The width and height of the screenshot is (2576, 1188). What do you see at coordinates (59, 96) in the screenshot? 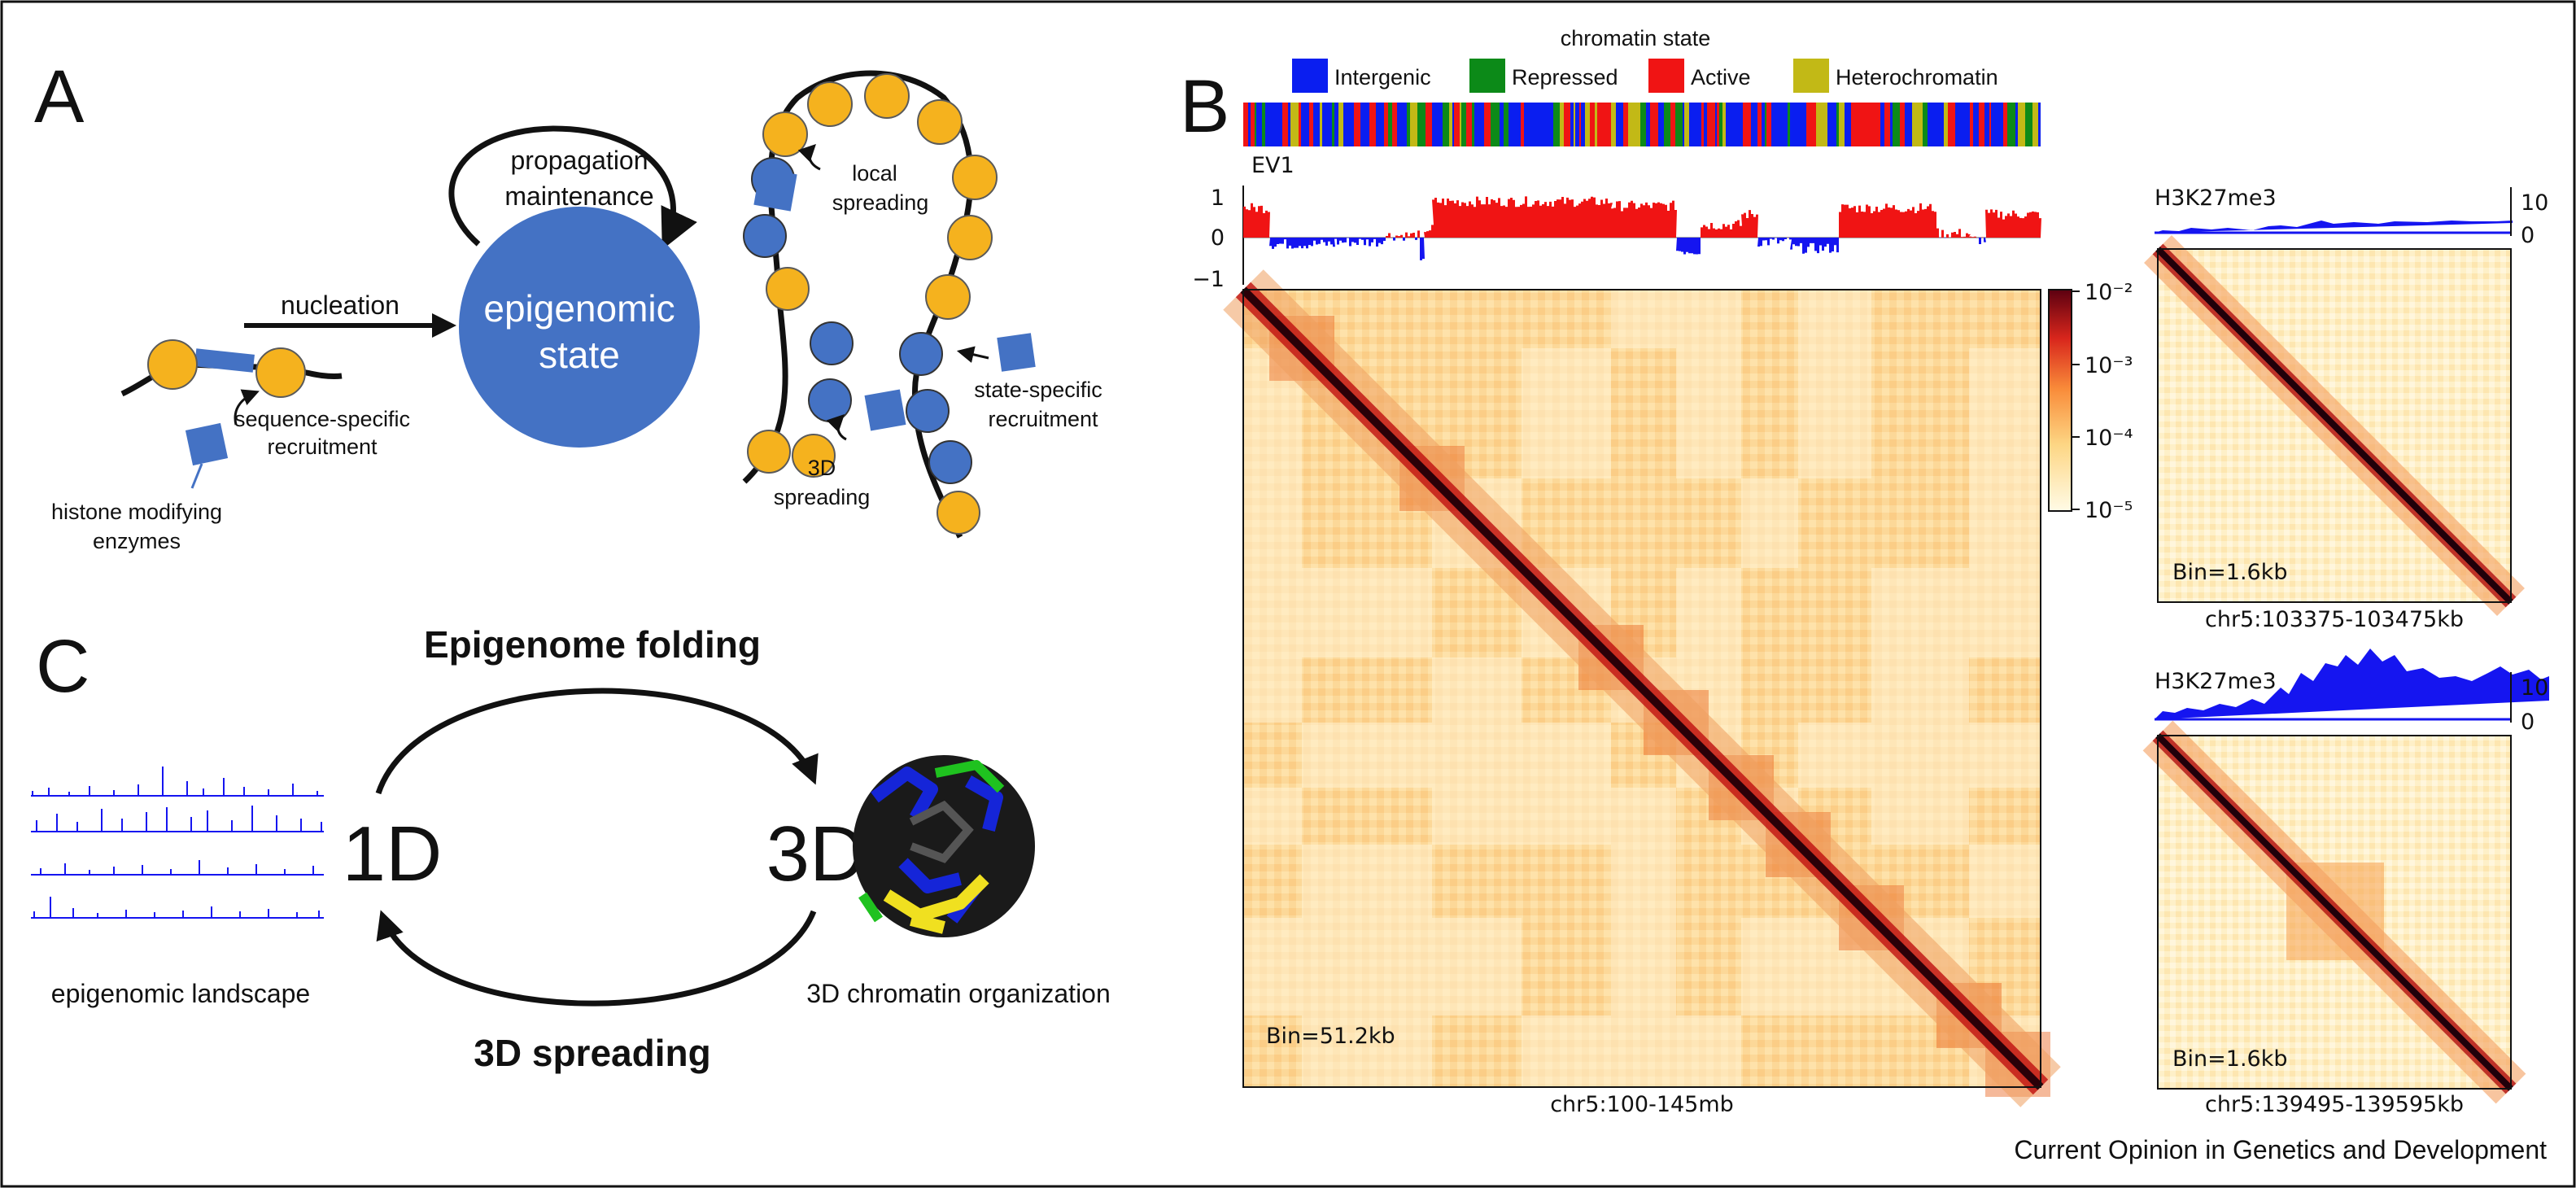
I see `panel-a-letter: A` at bounding box center [59, 96].